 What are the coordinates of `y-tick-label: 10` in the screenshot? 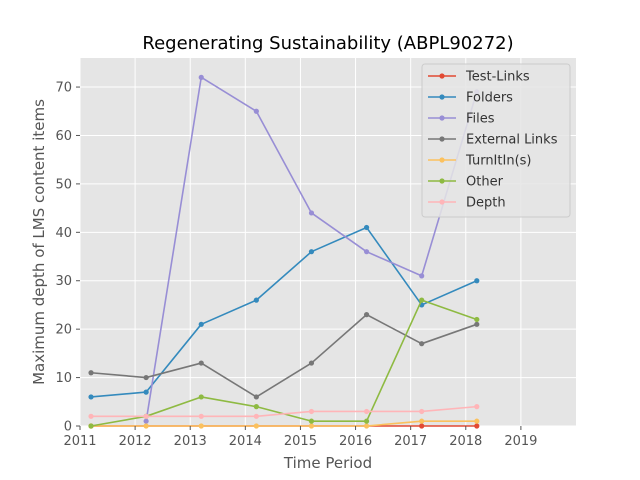 It's located at (63, 378).